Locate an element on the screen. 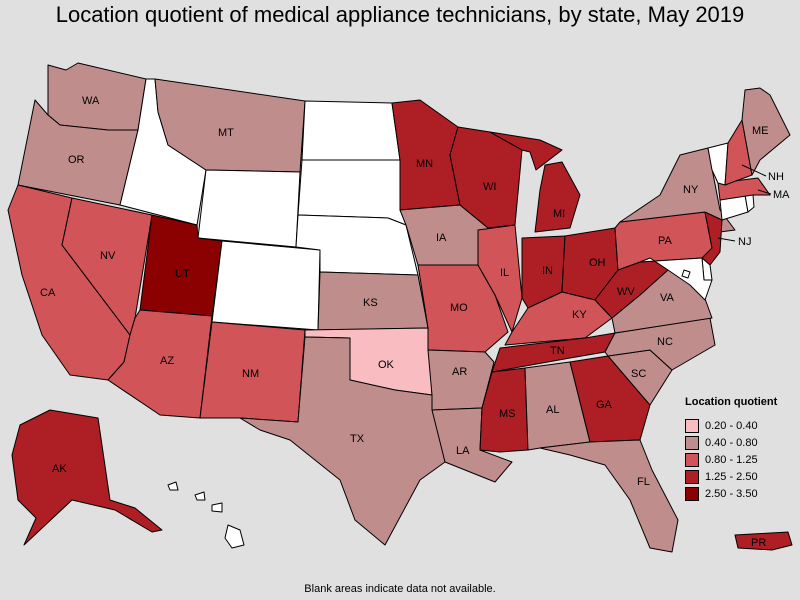 Image resolution: width=800 pixels, height=600 pixels. legend-item: 1.25 - 2.50 is located at coordinates (740, 476).